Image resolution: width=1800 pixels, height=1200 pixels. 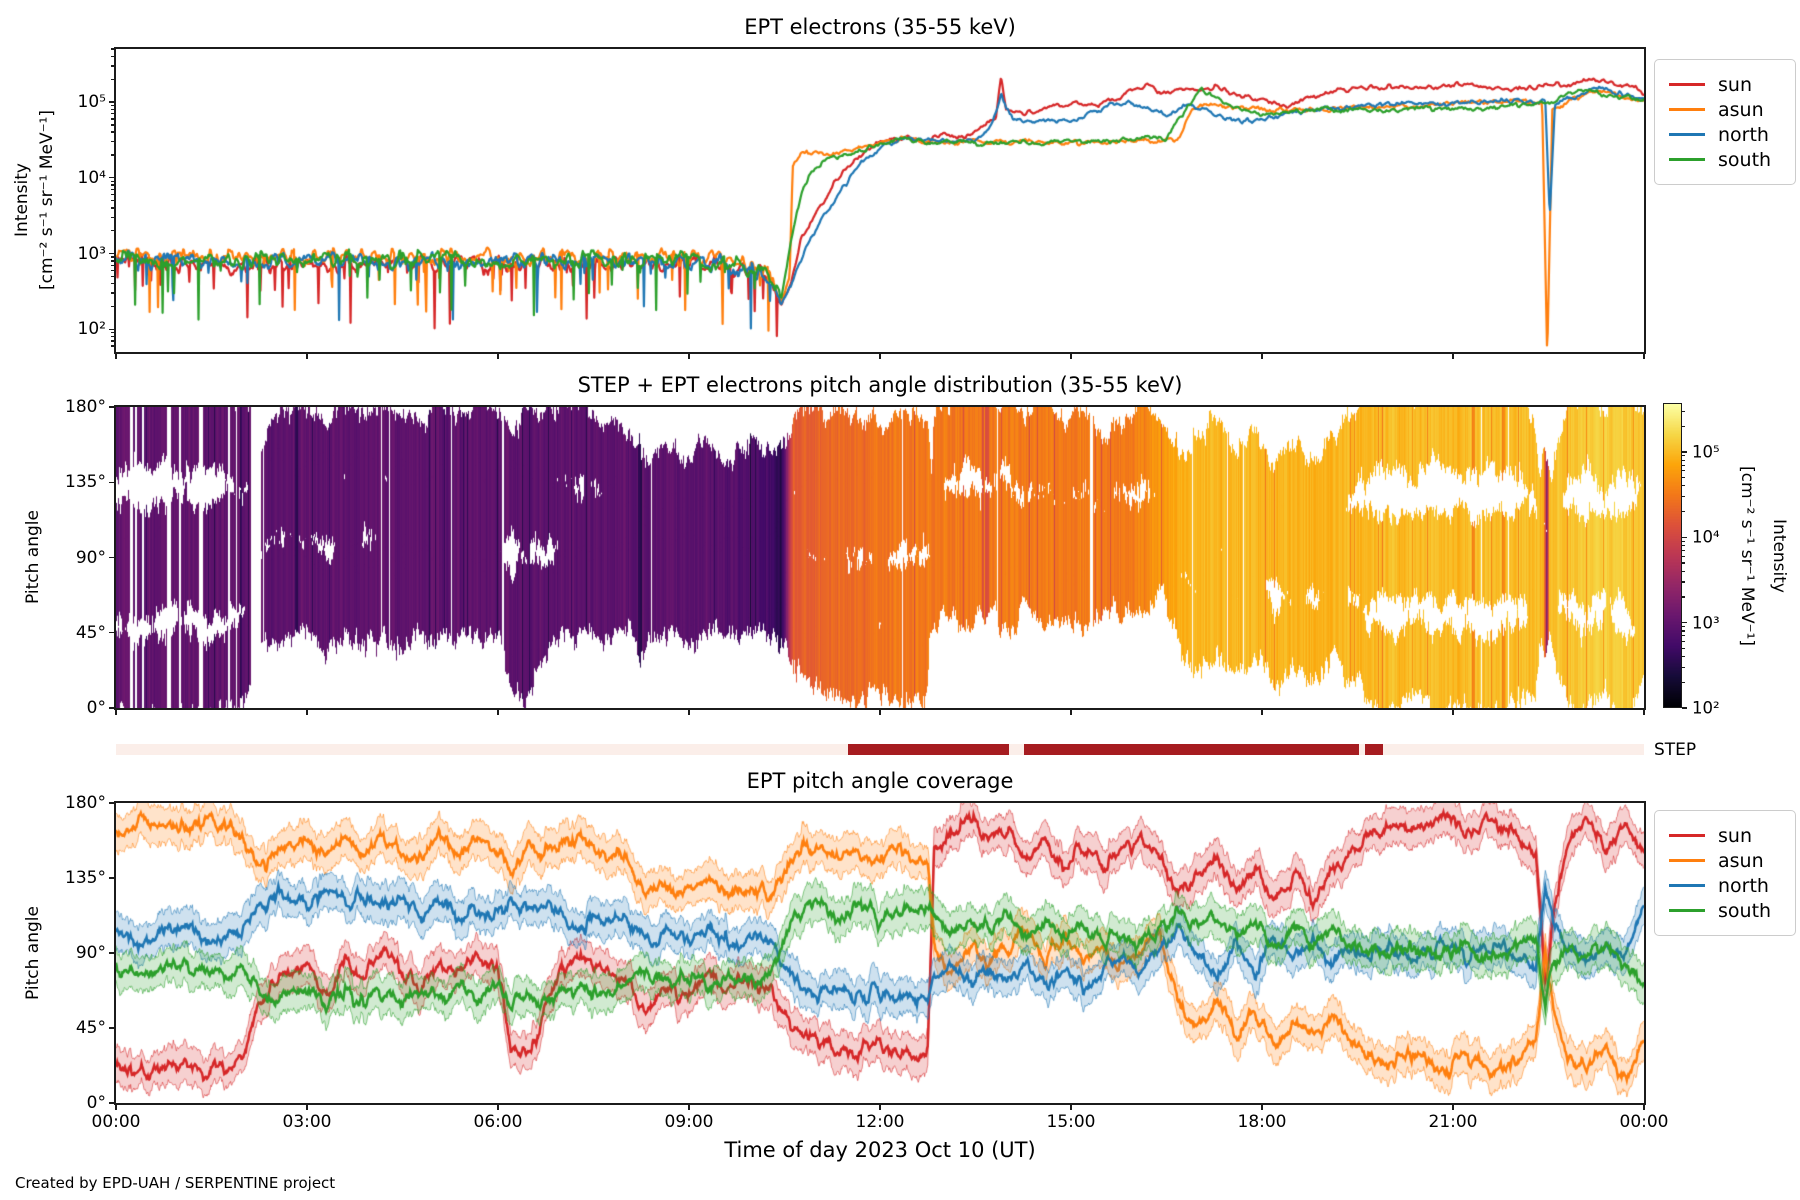 What do you see at coordinates (33, 557) in the screenshot?
I see `panel2-ylabel: Pitch angle` at bounding box center [33, 557].